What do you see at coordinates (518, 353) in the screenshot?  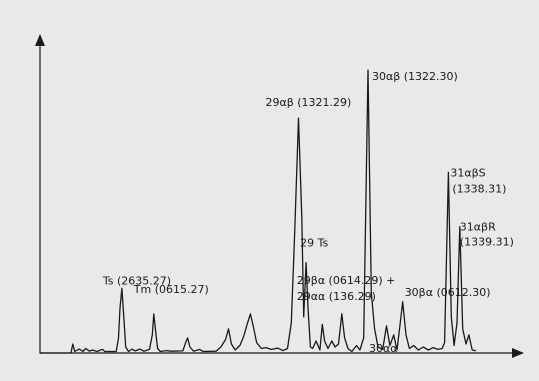 I see `x-axis-arrow` at bounding box center [518, 353].